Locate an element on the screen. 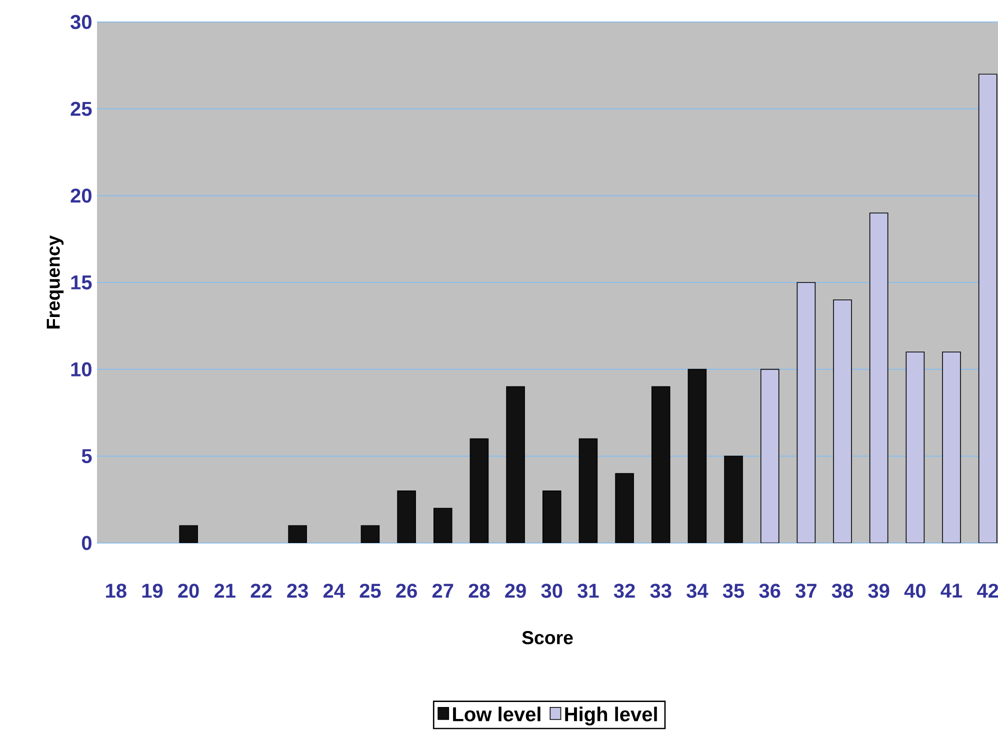 The width and height of the screenshot is (998, 733). legend-label: High level is located at coordinates (611, 716).